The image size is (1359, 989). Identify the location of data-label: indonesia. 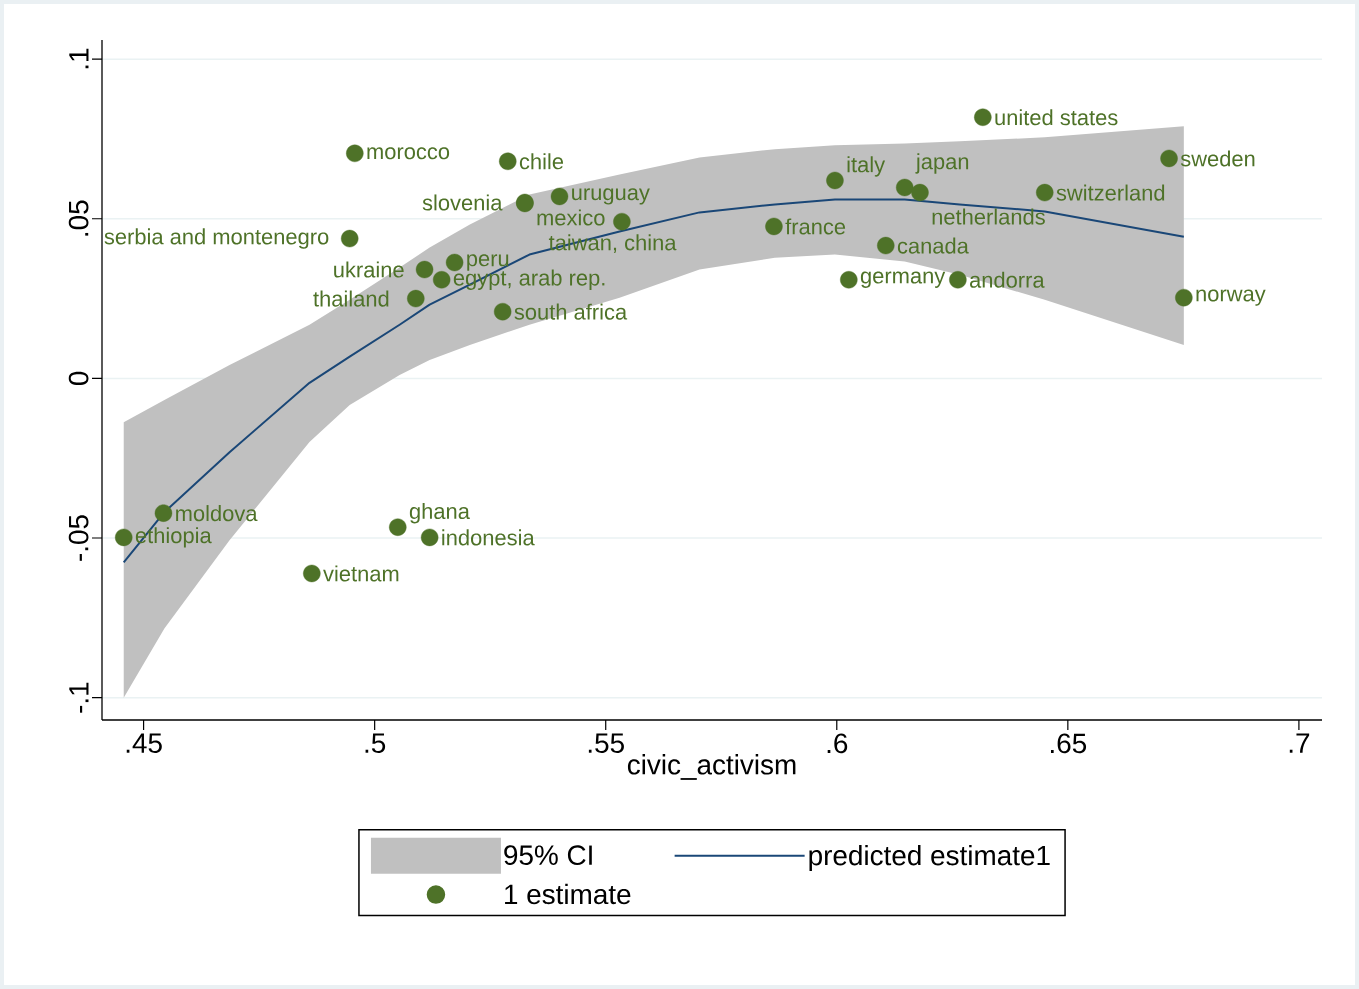
(488, 537).